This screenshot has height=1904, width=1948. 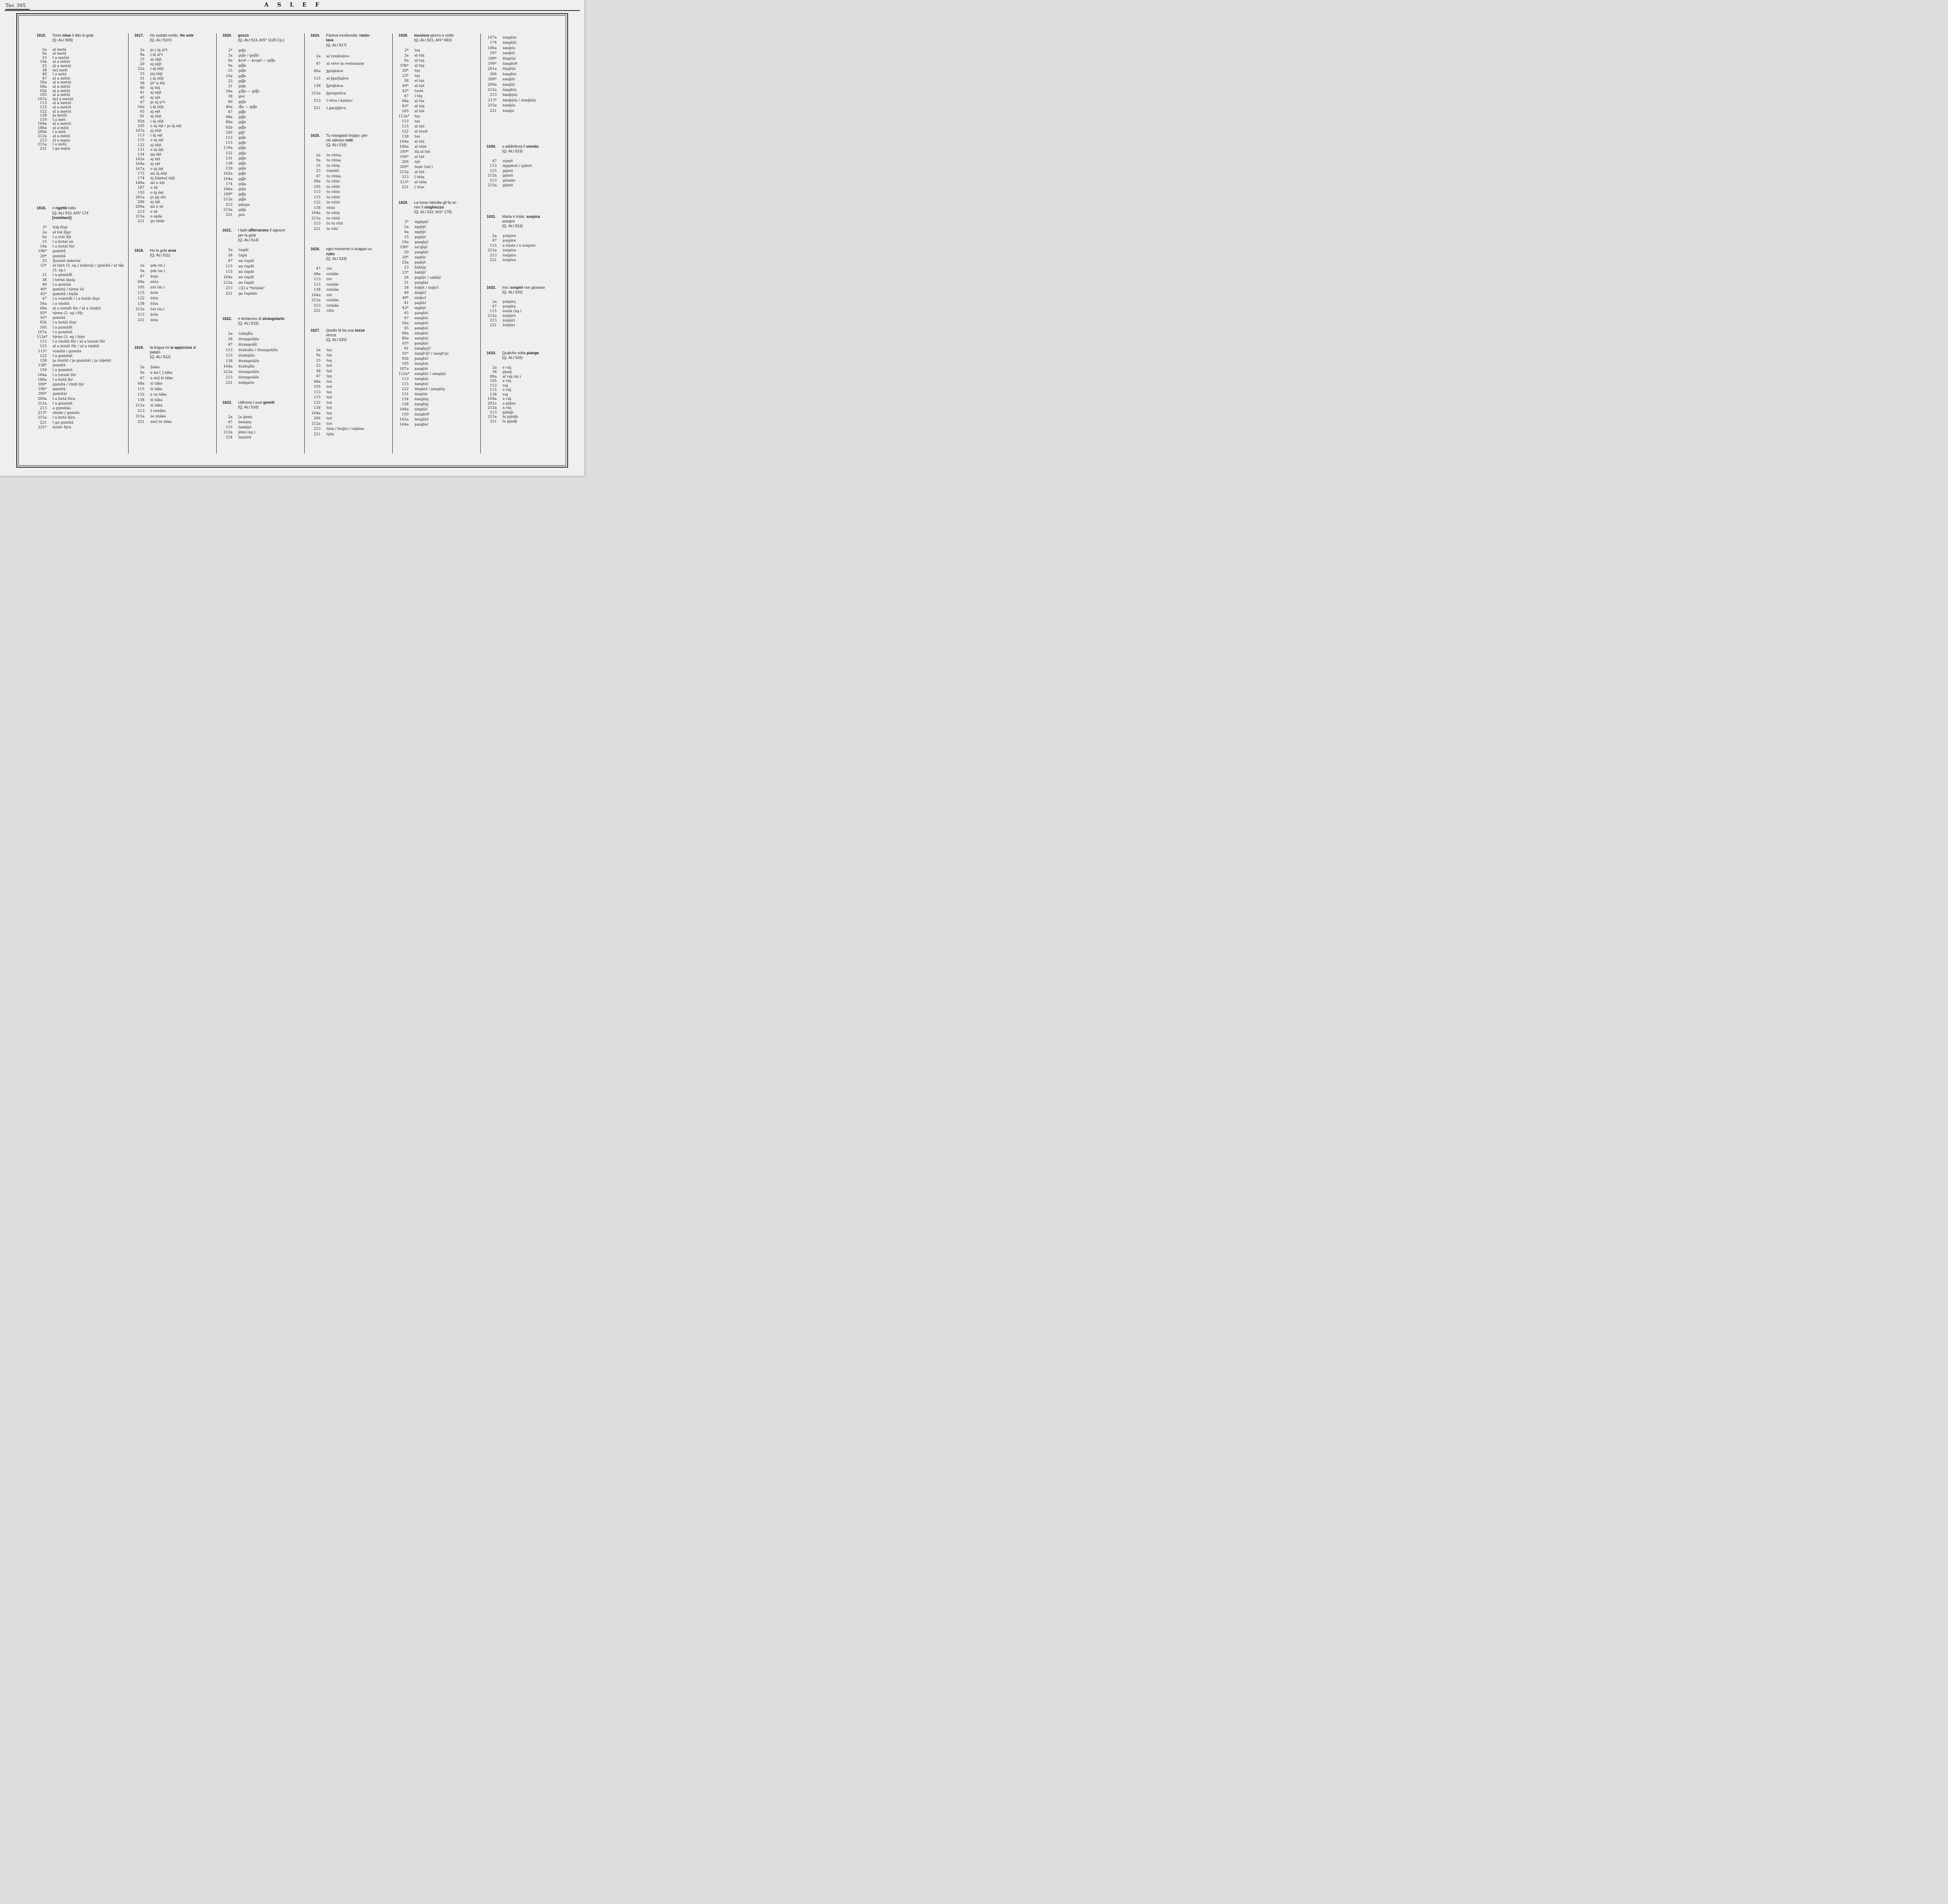 I want to click on dialect-form: śanğǫ́śǫ, so click(x=510, y=95).